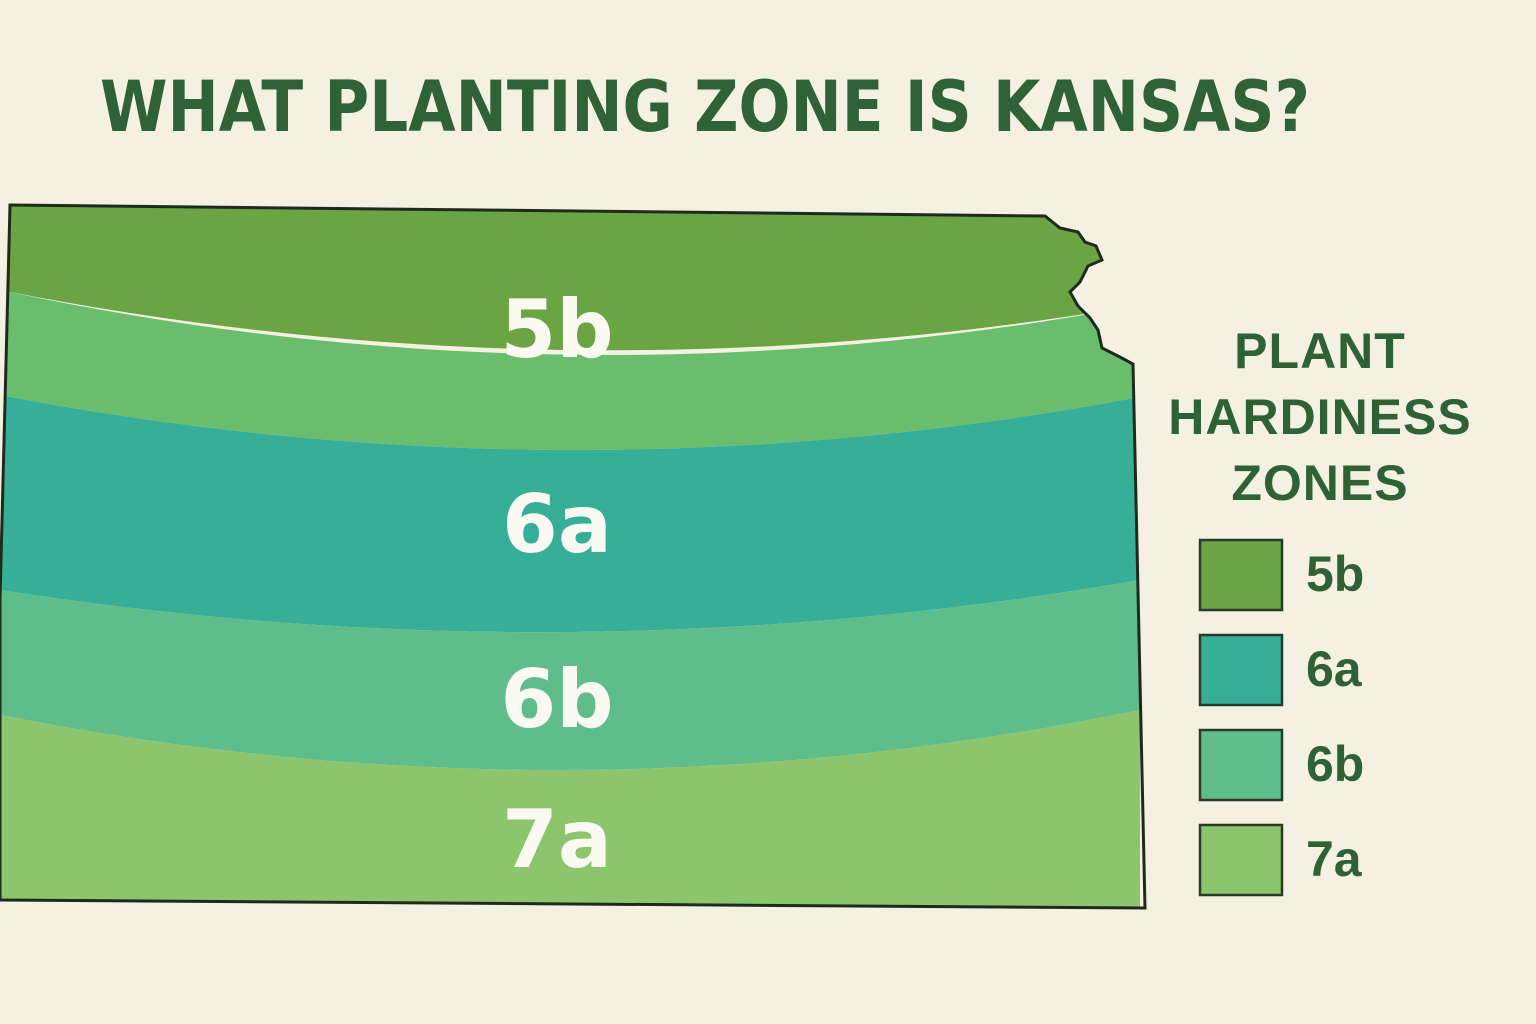 The height and width of the screenshot is (1024, 1536). Describe the element at coordinates (557, 329) in the screenshot. I see `zone-label: 5b` at that location.